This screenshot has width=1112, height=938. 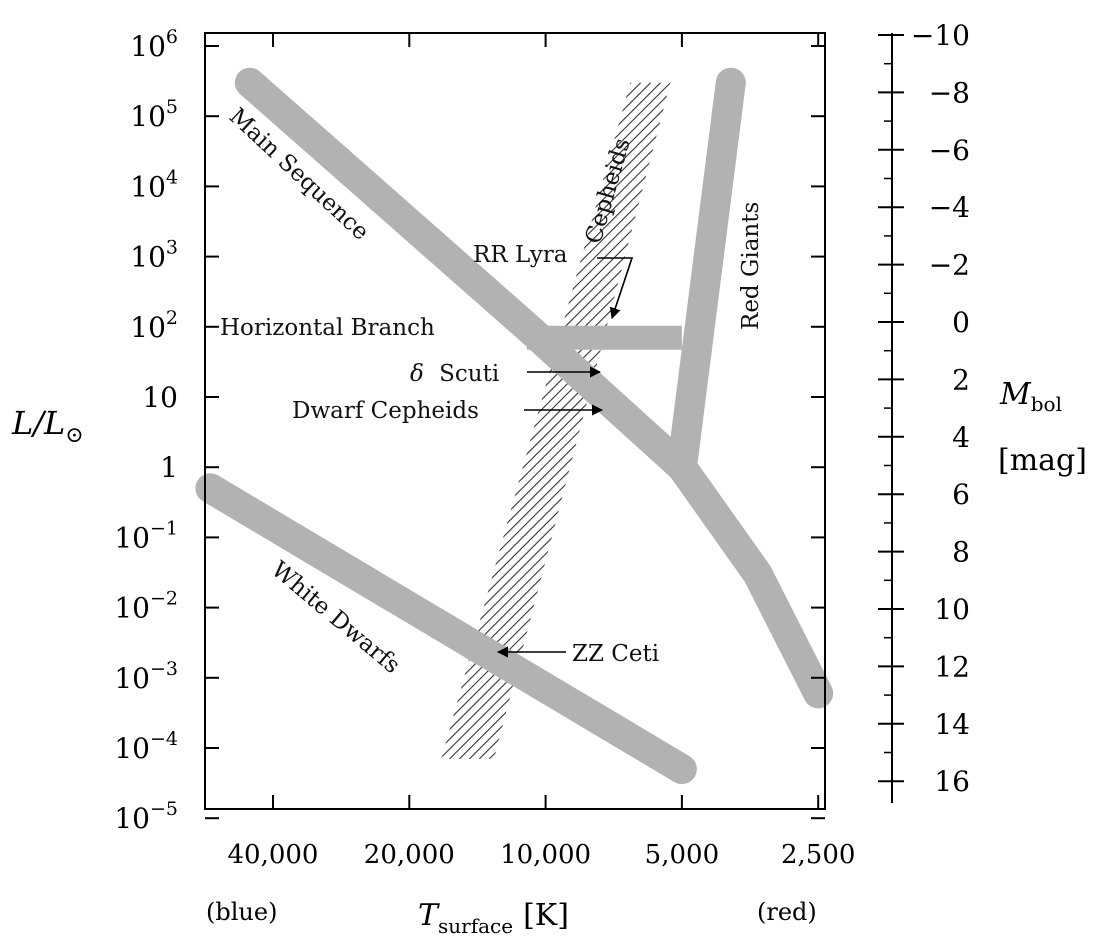 I want to click on right-axis-title-sub: bol, so click(x=1046, y=404).